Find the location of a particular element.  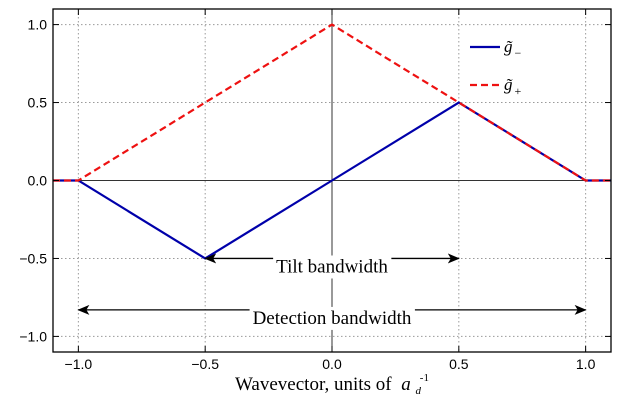

tilt-bandwidth-label: Tilt bandwidth is located at coordinates (332, 266).